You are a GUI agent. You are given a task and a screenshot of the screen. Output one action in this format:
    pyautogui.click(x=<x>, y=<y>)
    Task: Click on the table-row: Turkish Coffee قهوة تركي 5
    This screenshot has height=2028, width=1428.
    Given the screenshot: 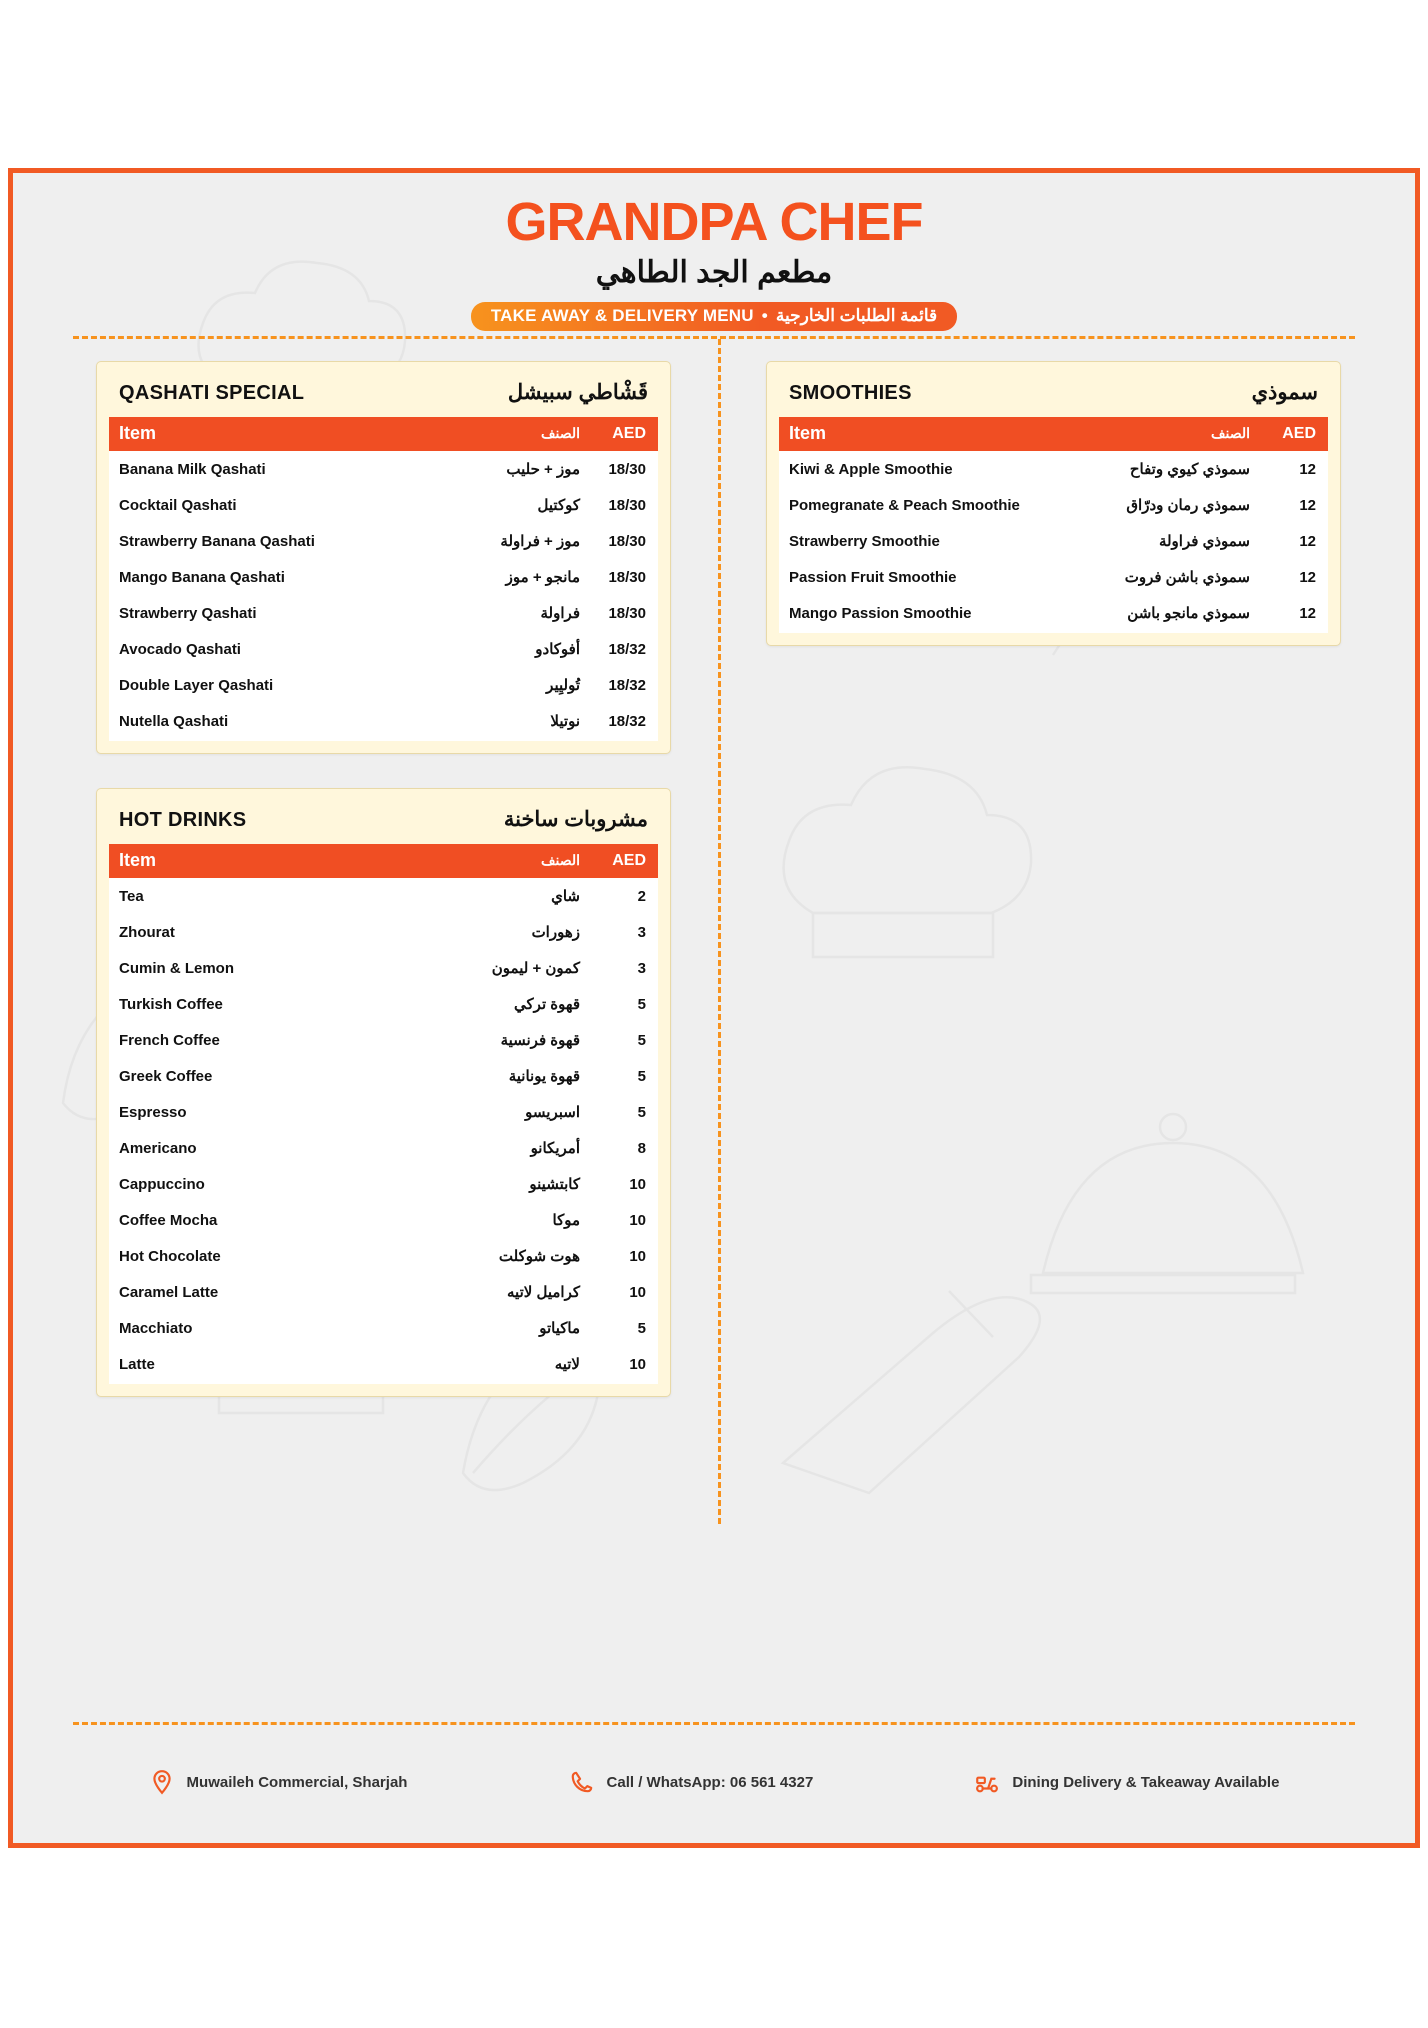 What is the action you would take?
    pyautogui.click(x=383, y=1004)
    